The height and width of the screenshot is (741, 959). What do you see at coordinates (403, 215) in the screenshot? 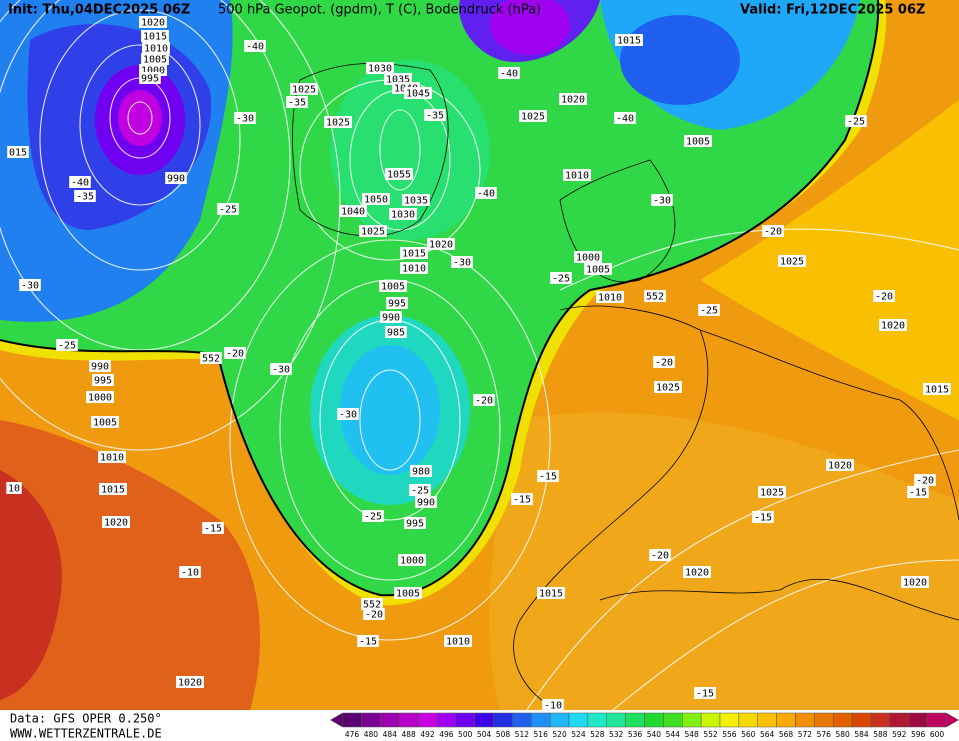
I see `isobar-label: 1030` at bounding box center [403, 215].